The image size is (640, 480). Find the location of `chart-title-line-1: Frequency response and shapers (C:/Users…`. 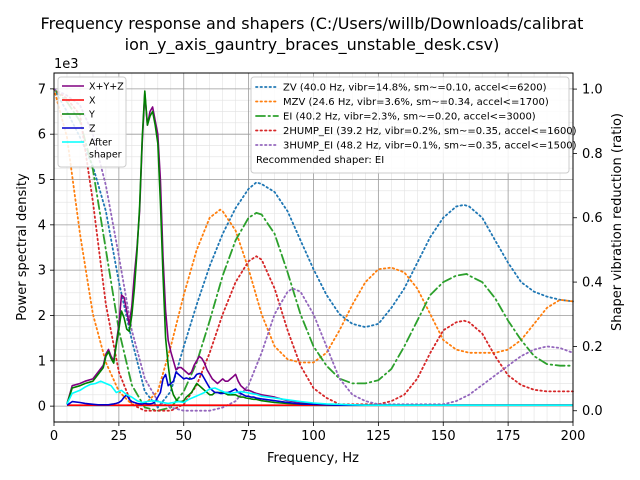

chart-title-line-1: Frequency response and shapers (C:/Users… is located at coordinates (312, 23).